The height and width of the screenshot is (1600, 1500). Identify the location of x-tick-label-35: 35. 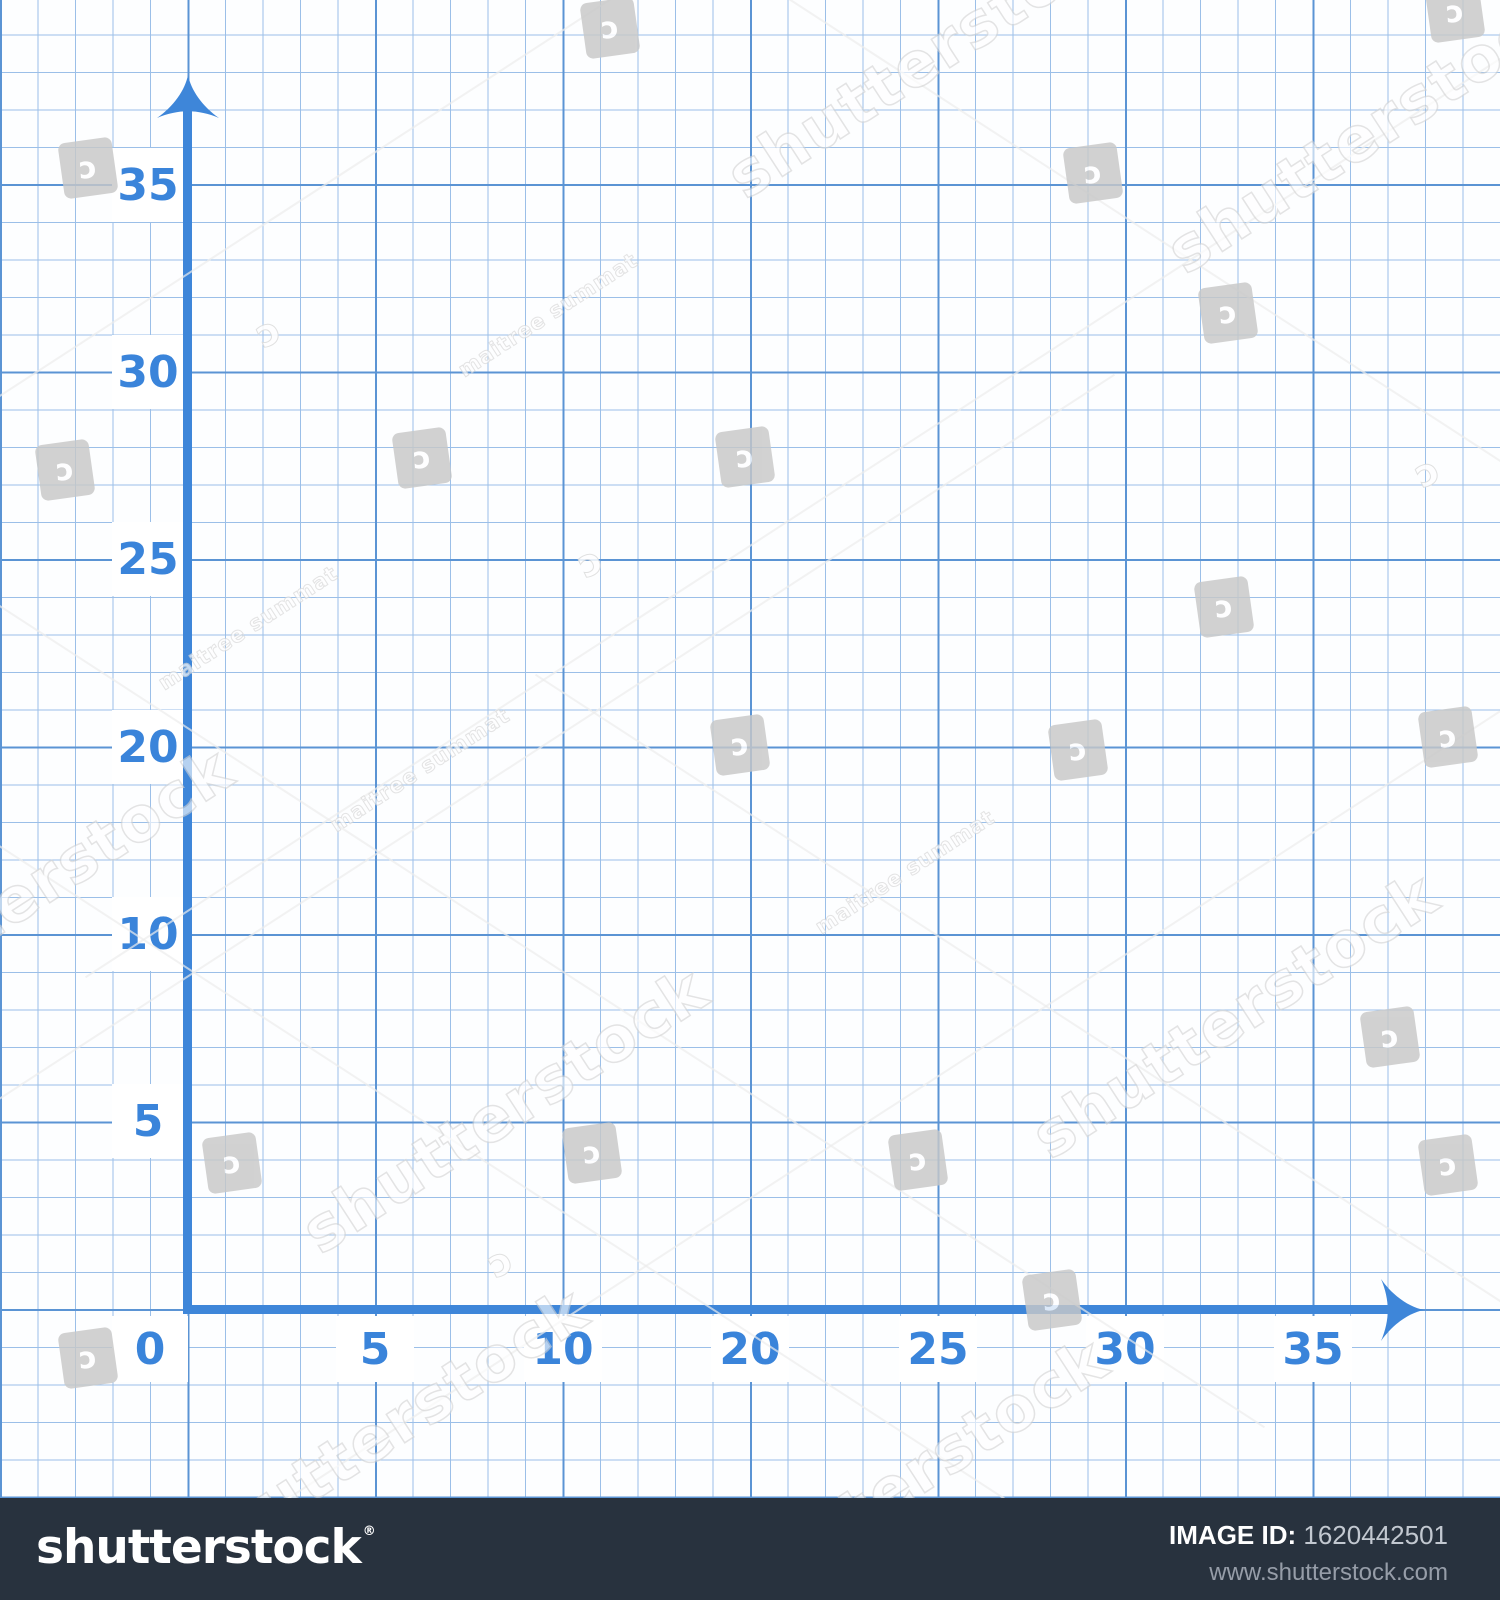
(1313, 1349).